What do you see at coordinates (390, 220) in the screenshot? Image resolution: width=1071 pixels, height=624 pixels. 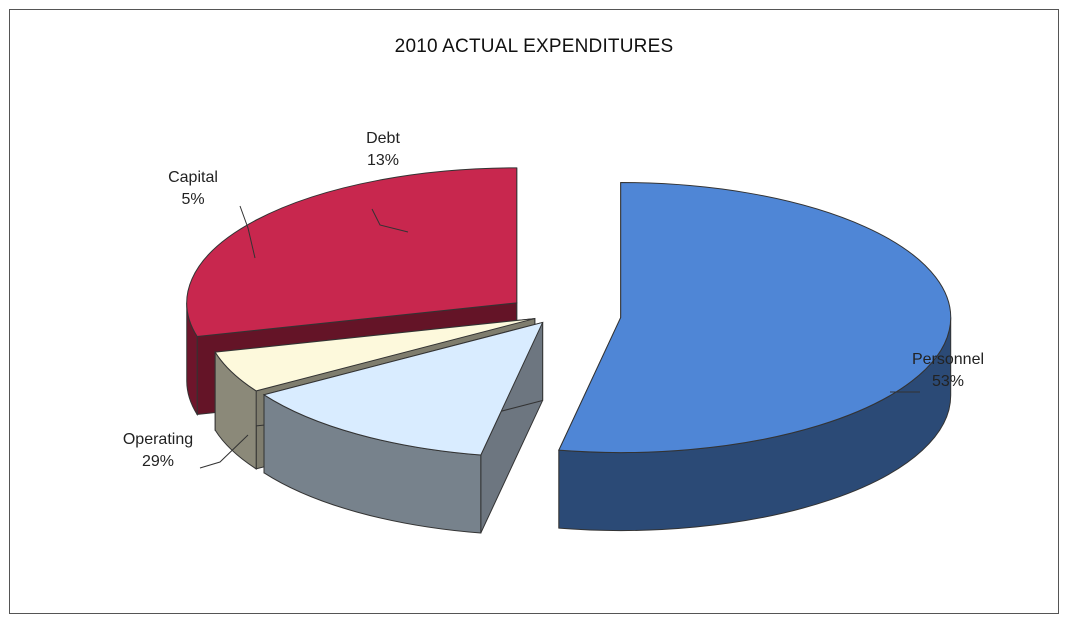 I see `leader-line-debt` at bounding box center [390, 220].